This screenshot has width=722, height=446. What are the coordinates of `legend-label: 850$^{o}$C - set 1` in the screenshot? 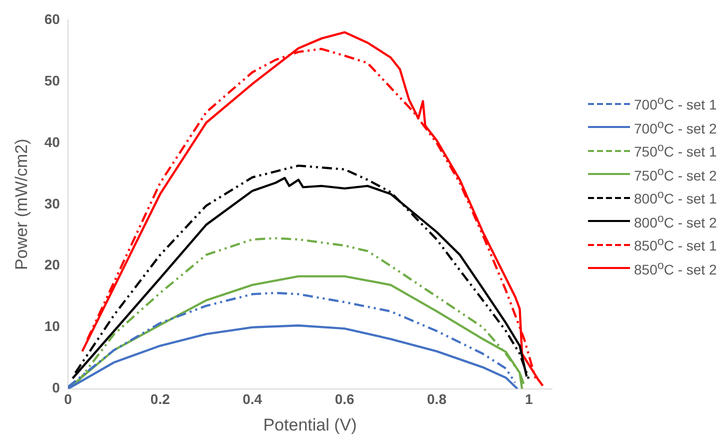 It's located at (675, 244).